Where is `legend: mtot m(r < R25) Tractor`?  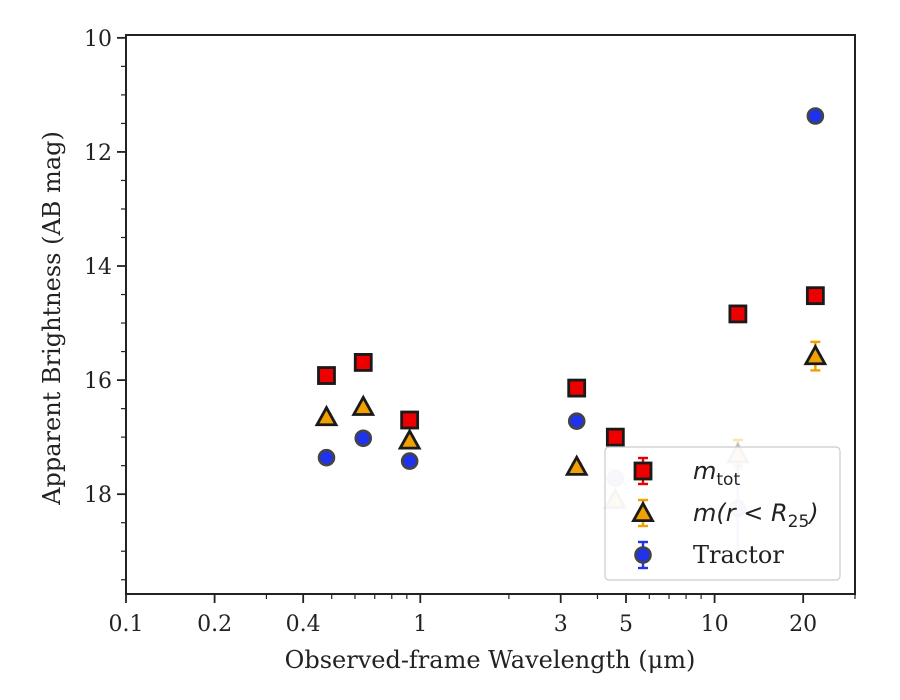
legend: mtot m(r < R25) Tractor is located at coordinates (722, 513).